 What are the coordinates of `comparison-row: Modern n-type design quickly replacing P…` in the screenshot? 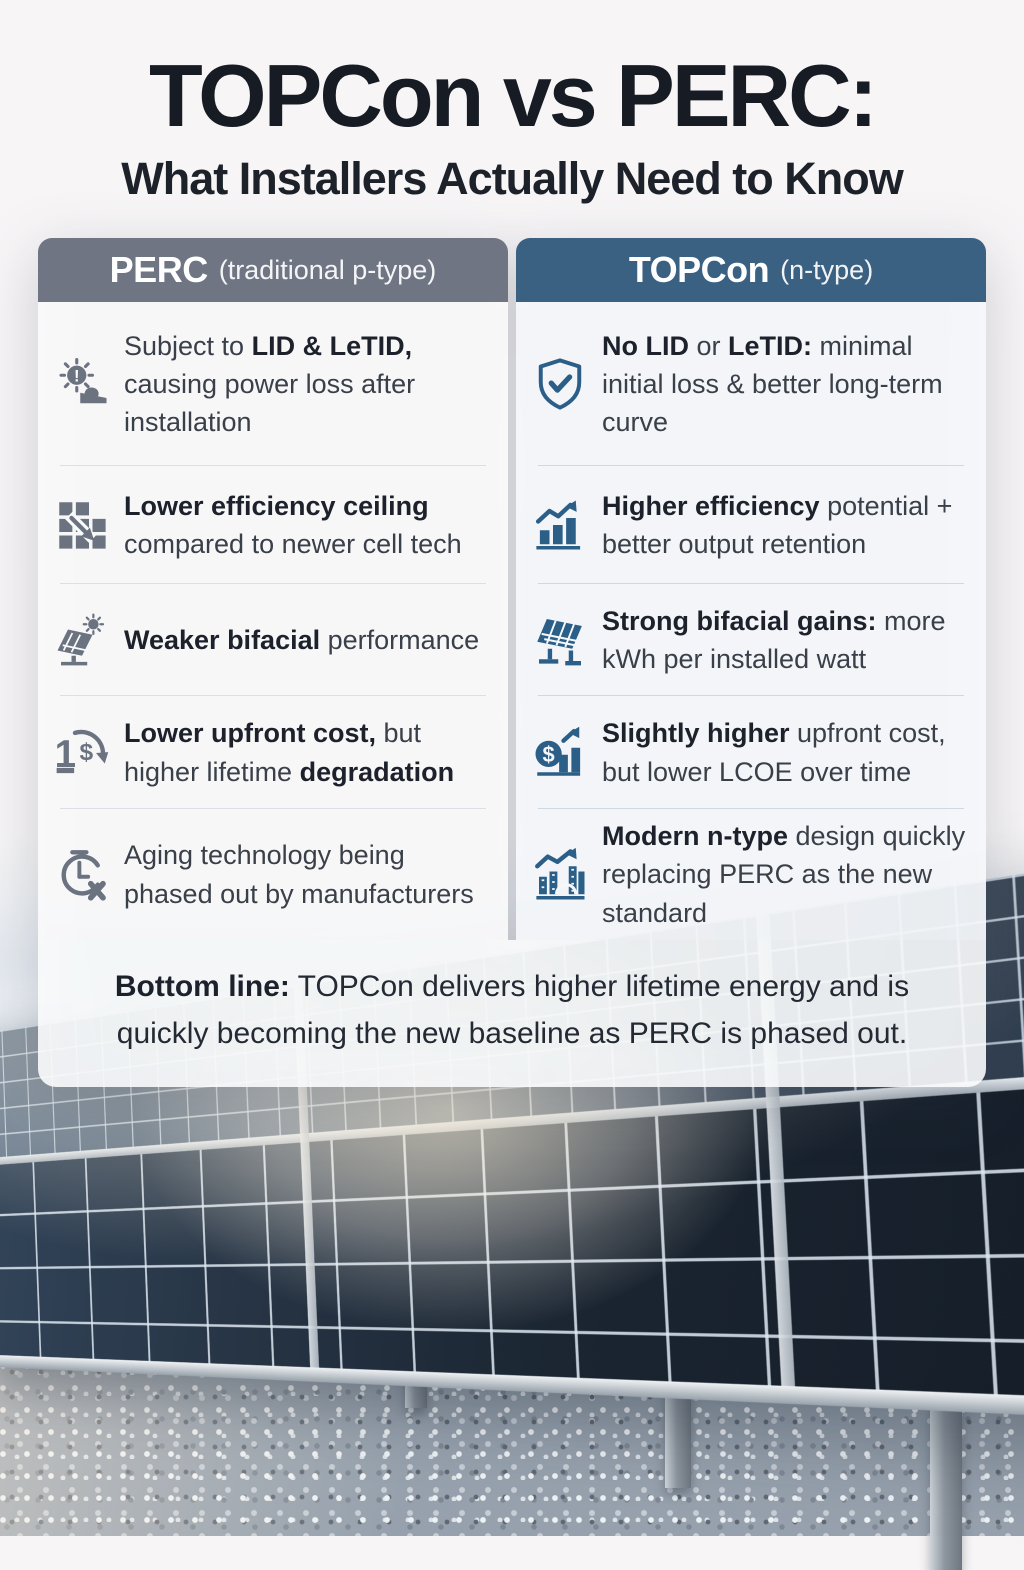 It's located at (751, 874).